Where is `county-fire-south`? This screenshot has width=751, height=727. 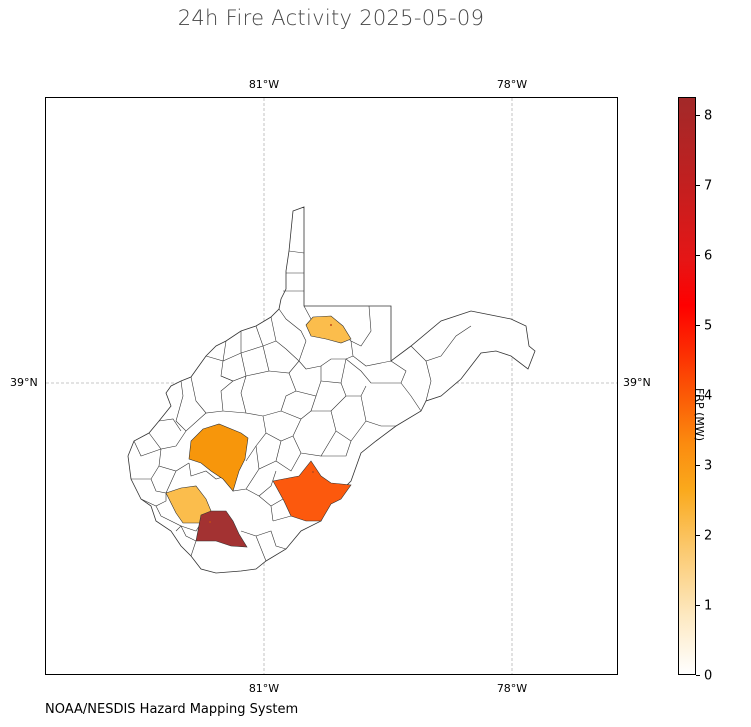
county-fire-south is located at coordinates (221, 529).